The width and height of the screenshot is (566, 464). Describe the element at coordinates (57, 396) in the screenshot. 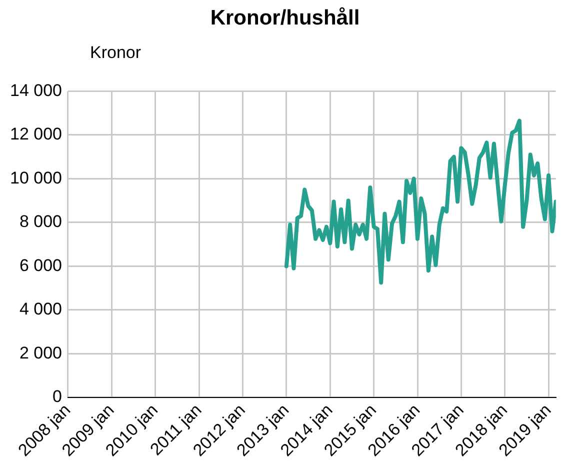

I see `y-tick-label: 0` at that location.